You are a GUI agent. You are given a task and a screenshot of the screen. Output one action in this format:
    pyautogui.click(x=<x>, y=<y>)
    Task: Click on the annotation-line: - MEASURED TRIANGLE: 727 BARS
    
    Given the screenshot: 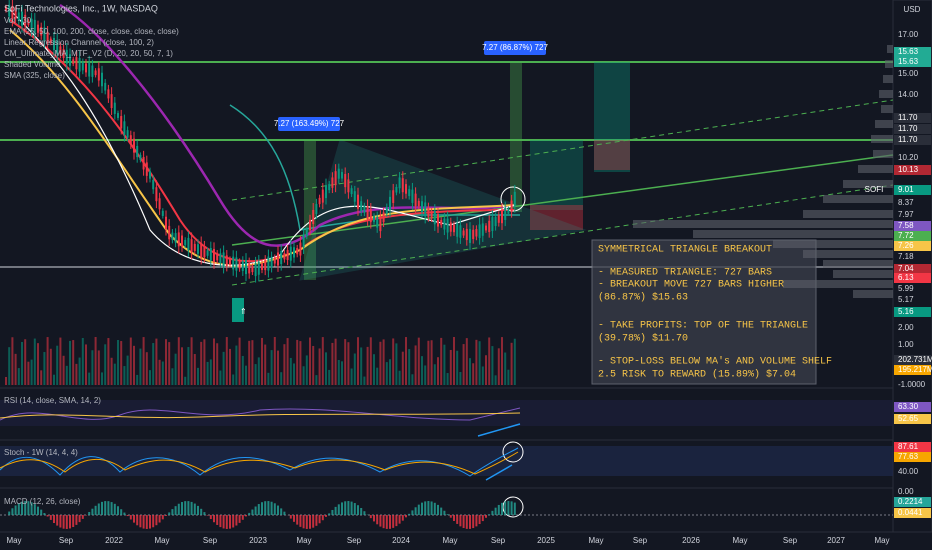 What is the action you would take?
    pyautogui.click(x=685, y=273)
    